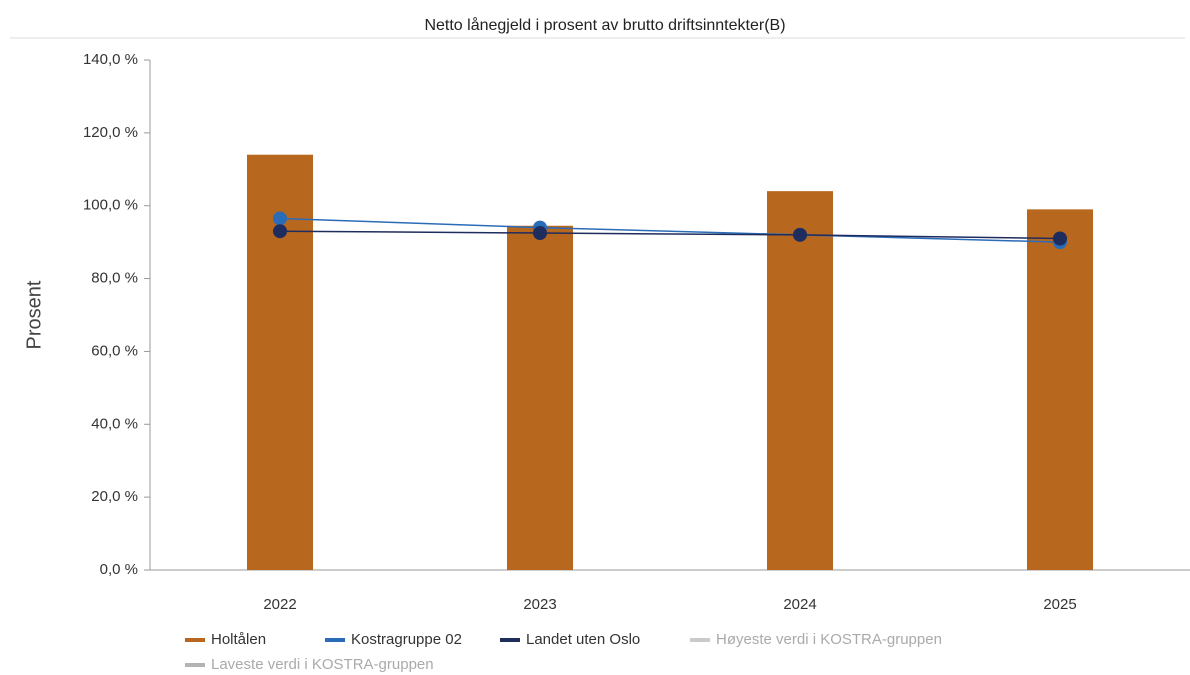 The width and height of the screenshot is (1190, 675). I want to click on legend-label: Landet uten Oslo, so click(583, 639).